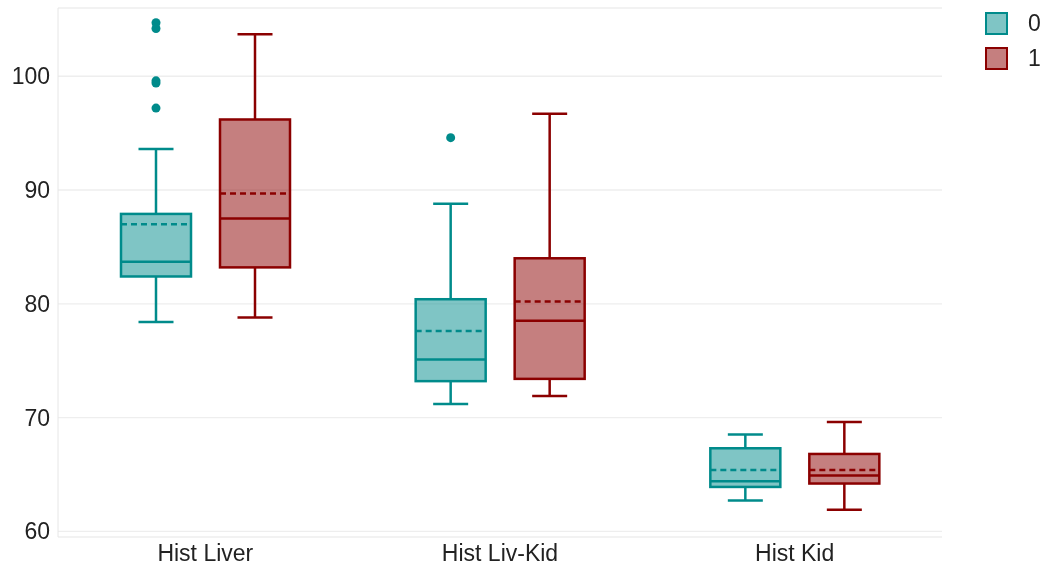 This screenshot has width=1050, height=569. Describe the element at coordinates (37, 531) in the screenshot. I see `y-tick-label: 60` at that location.